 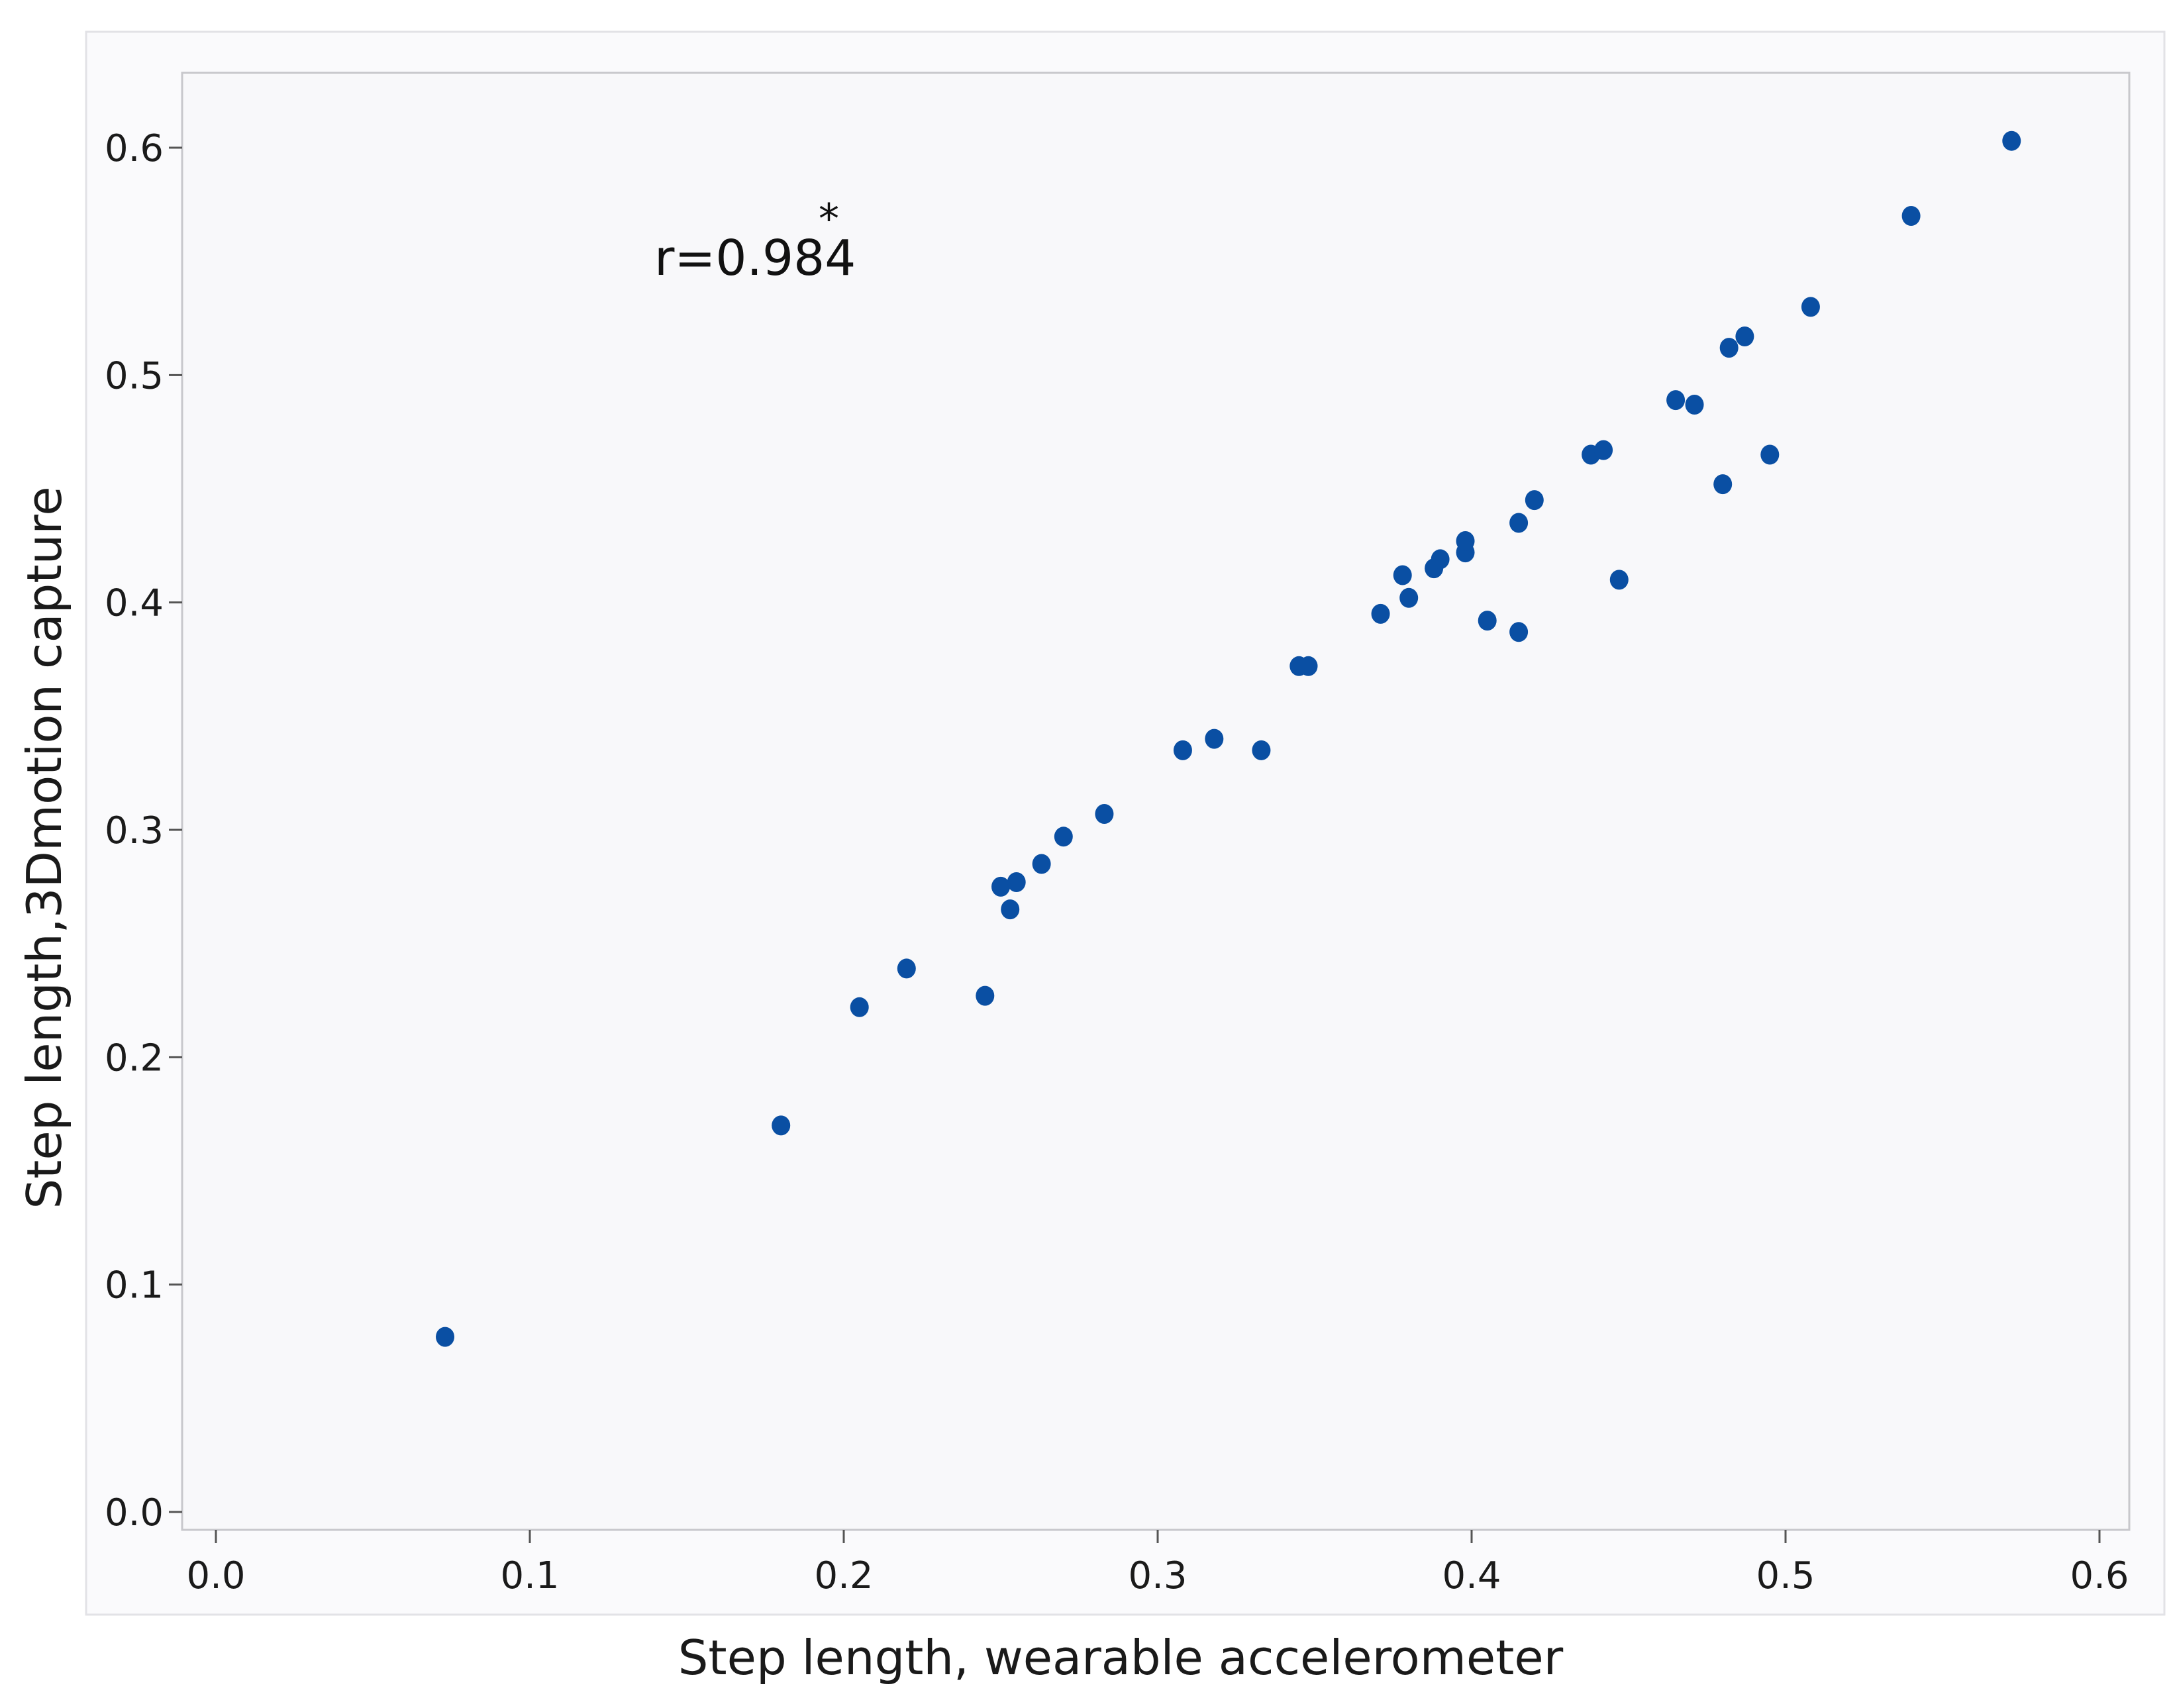 What do you see at coordinates (843, 1575) in the screenshot?
I see `x-tick-label: 0.2` at bounding box center [843, 1575].